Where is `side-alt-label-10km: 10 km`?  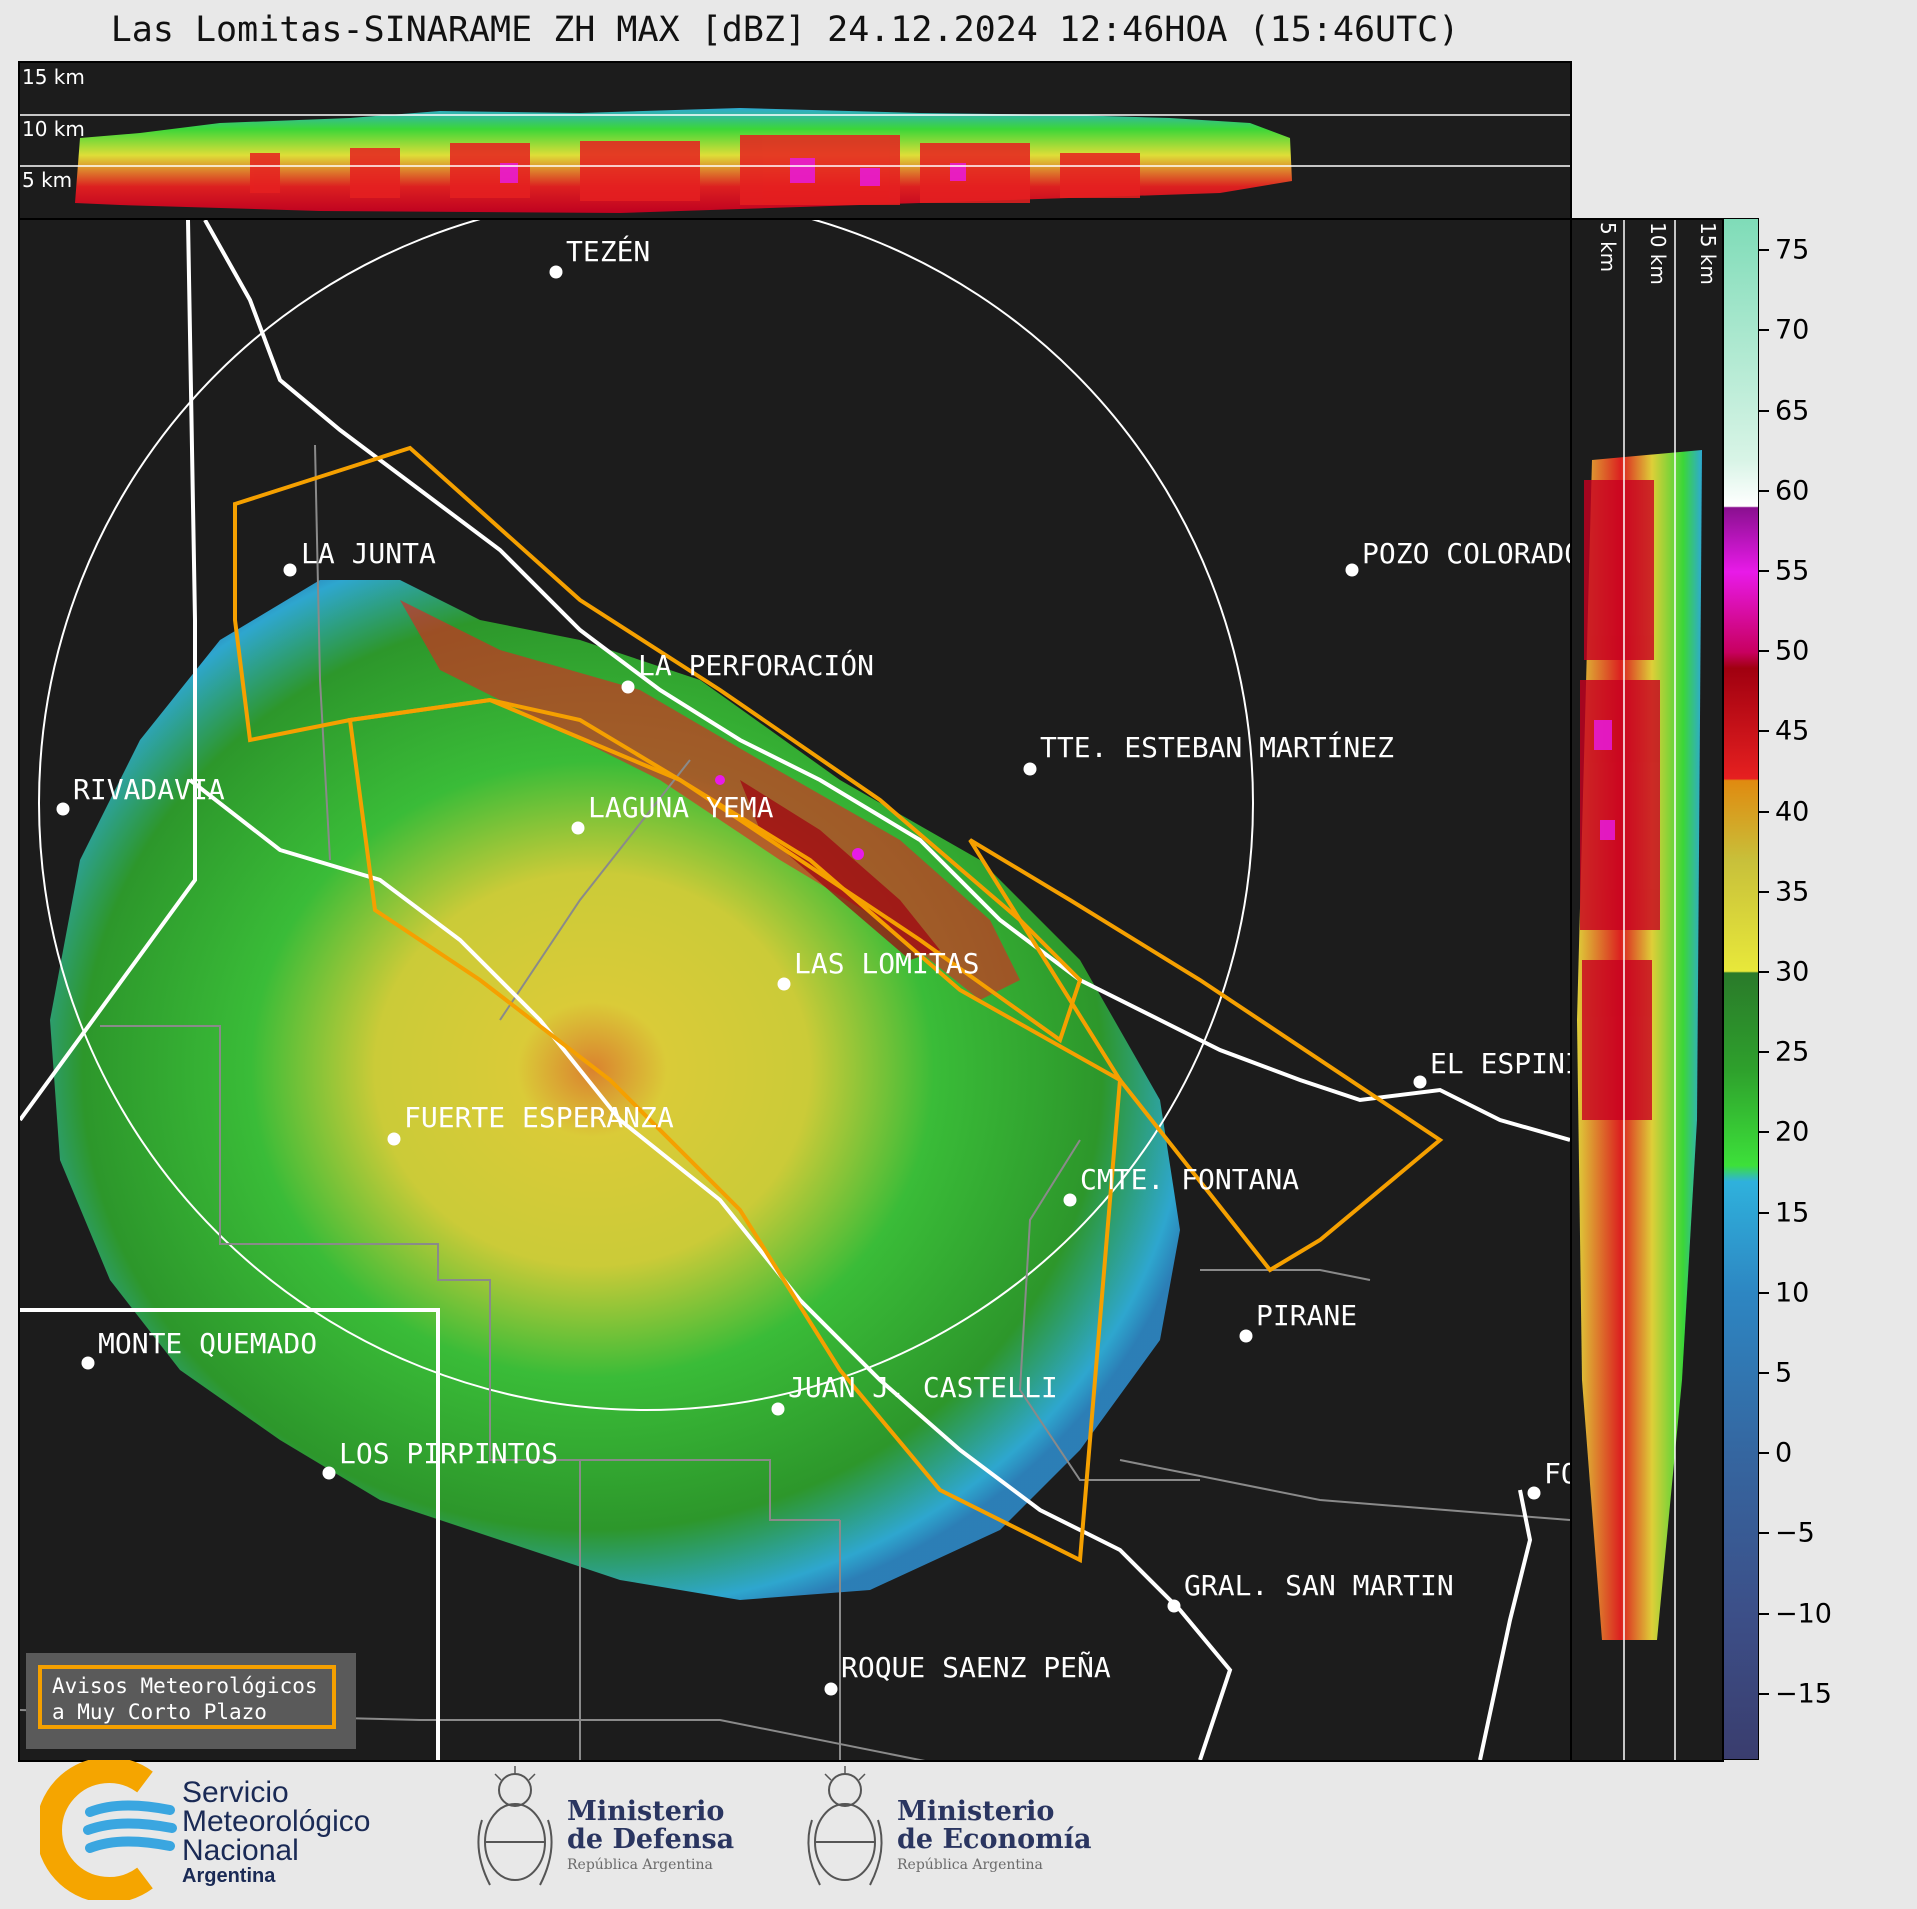 side-alt-label-10km: 10 km is located at coordinates (1658, 253).